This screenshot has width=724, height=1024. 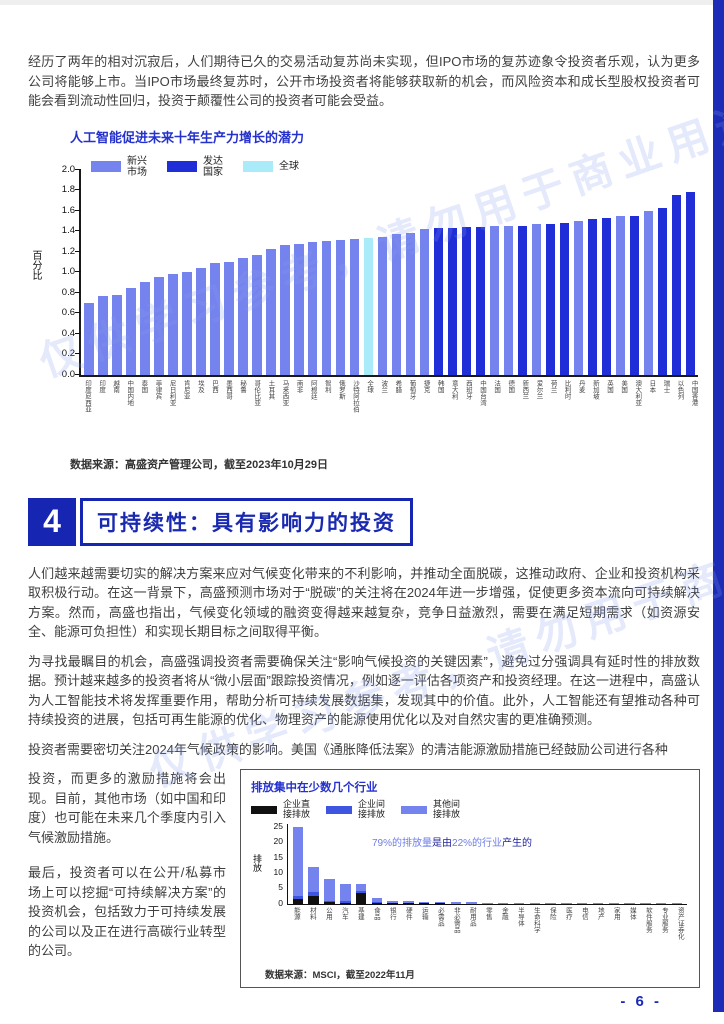 I want to click on x-label-slot: 新加坡, so click(x=594, y=412).